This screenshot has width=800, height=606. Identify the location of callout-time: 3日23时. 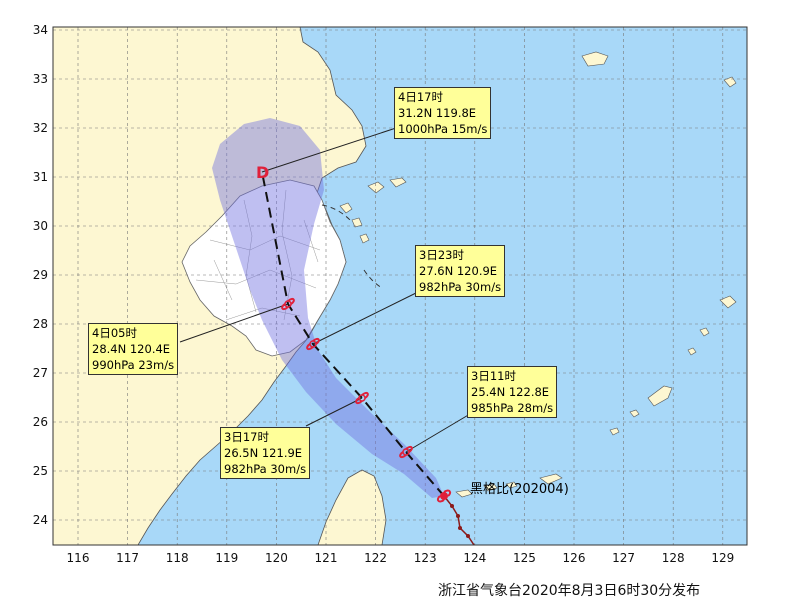
(441, 255).